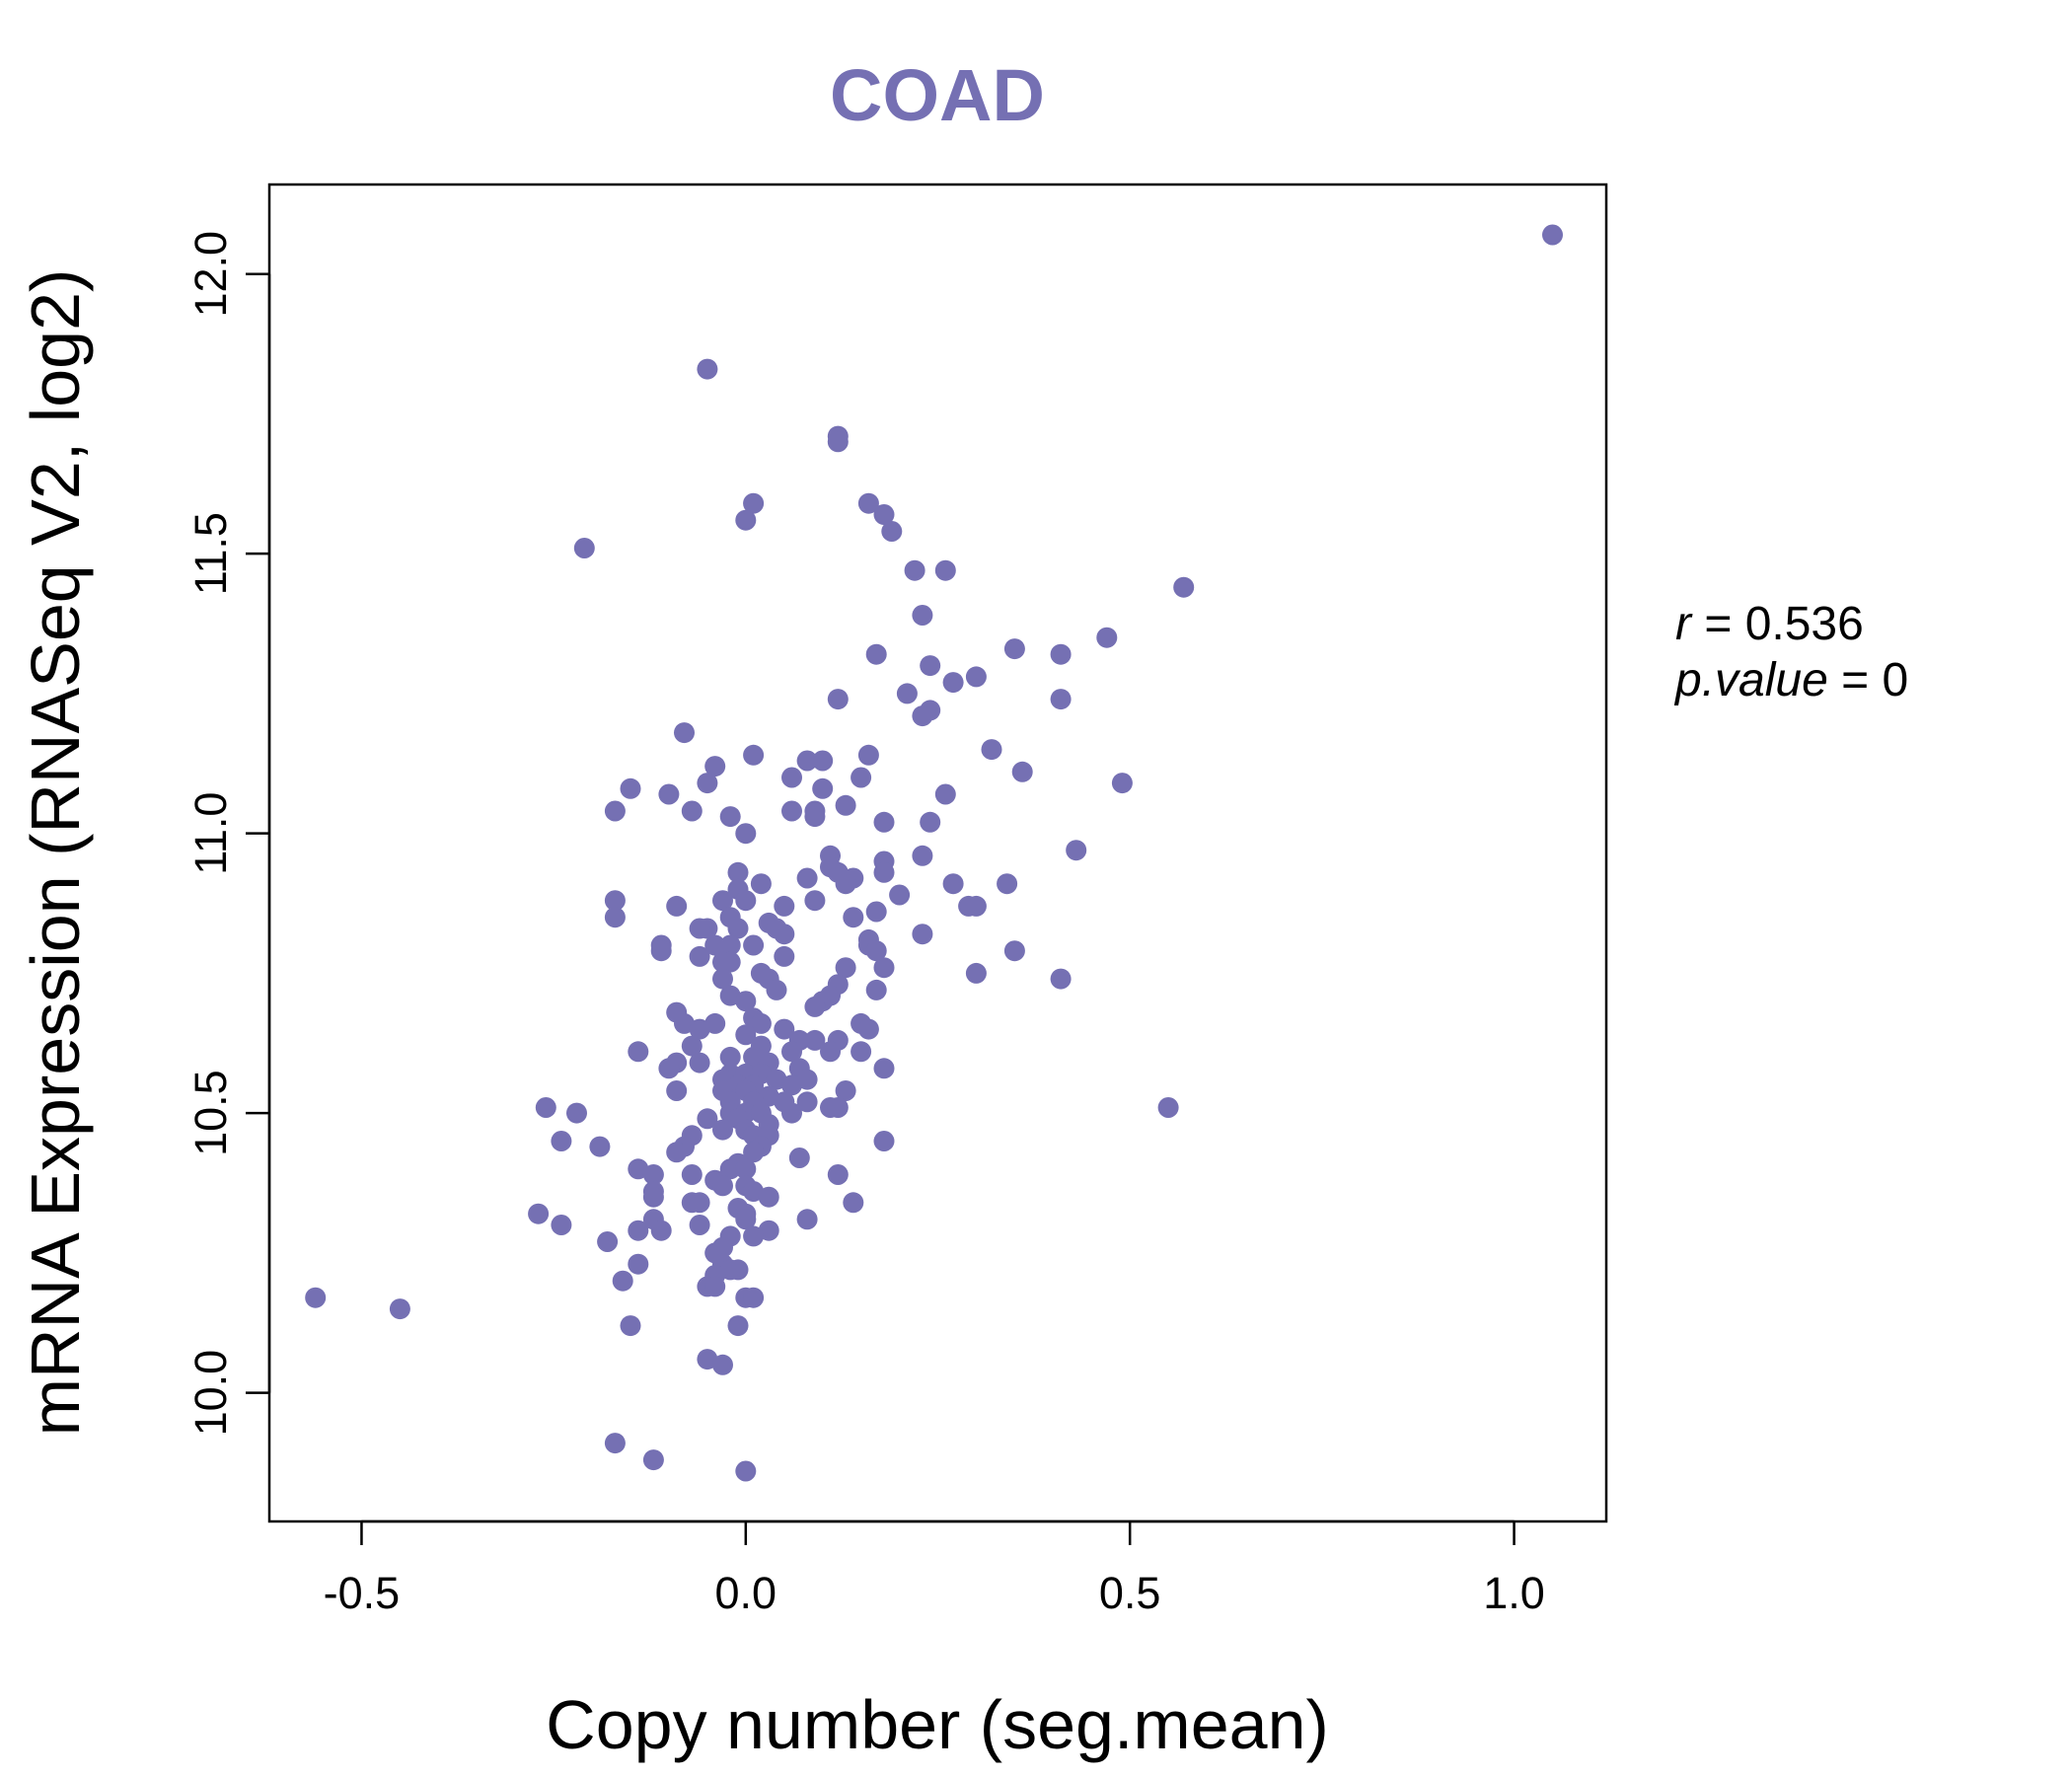  I want to click on y-tick-label: 11.5, so click(211, 554).